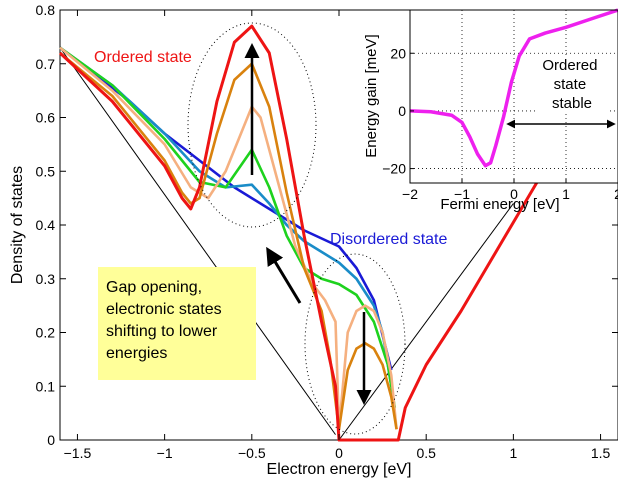  I want to click on gap-line-3: shifting to lower, so click(162, 331).